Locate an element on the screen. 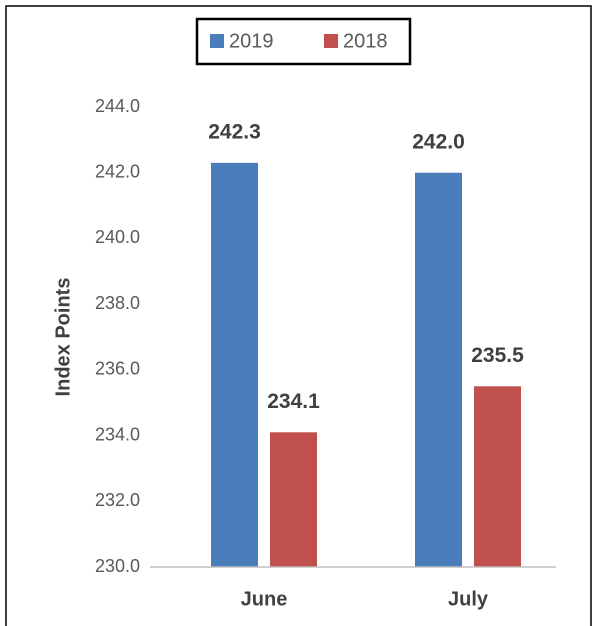 This screenshot has width=597, height=626. data-label: 242.3 is located at coordinates (234, 131).